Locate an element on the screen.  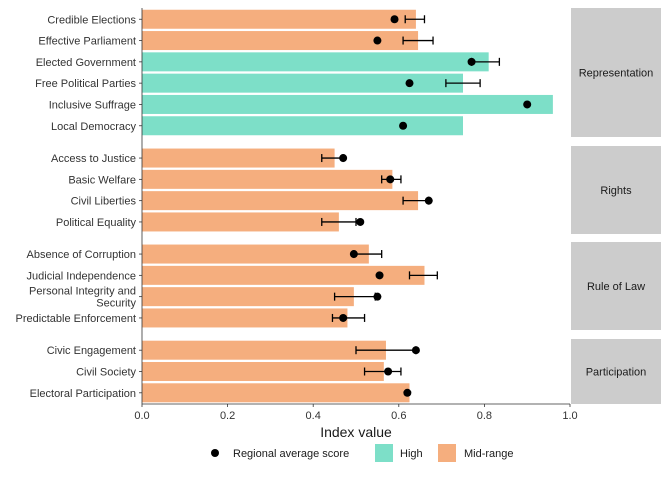
x-tick-label: 0.8 is located at coordinates (484, 416).